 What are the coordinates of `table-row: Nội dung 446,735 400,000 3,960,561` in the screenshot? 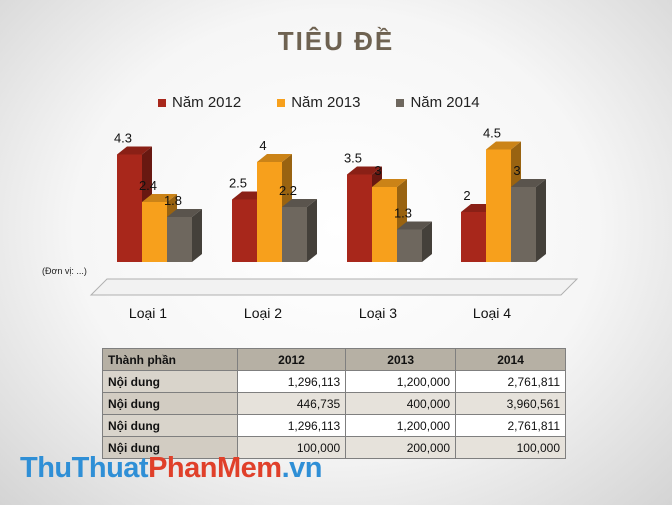 It's located at (334, 403).